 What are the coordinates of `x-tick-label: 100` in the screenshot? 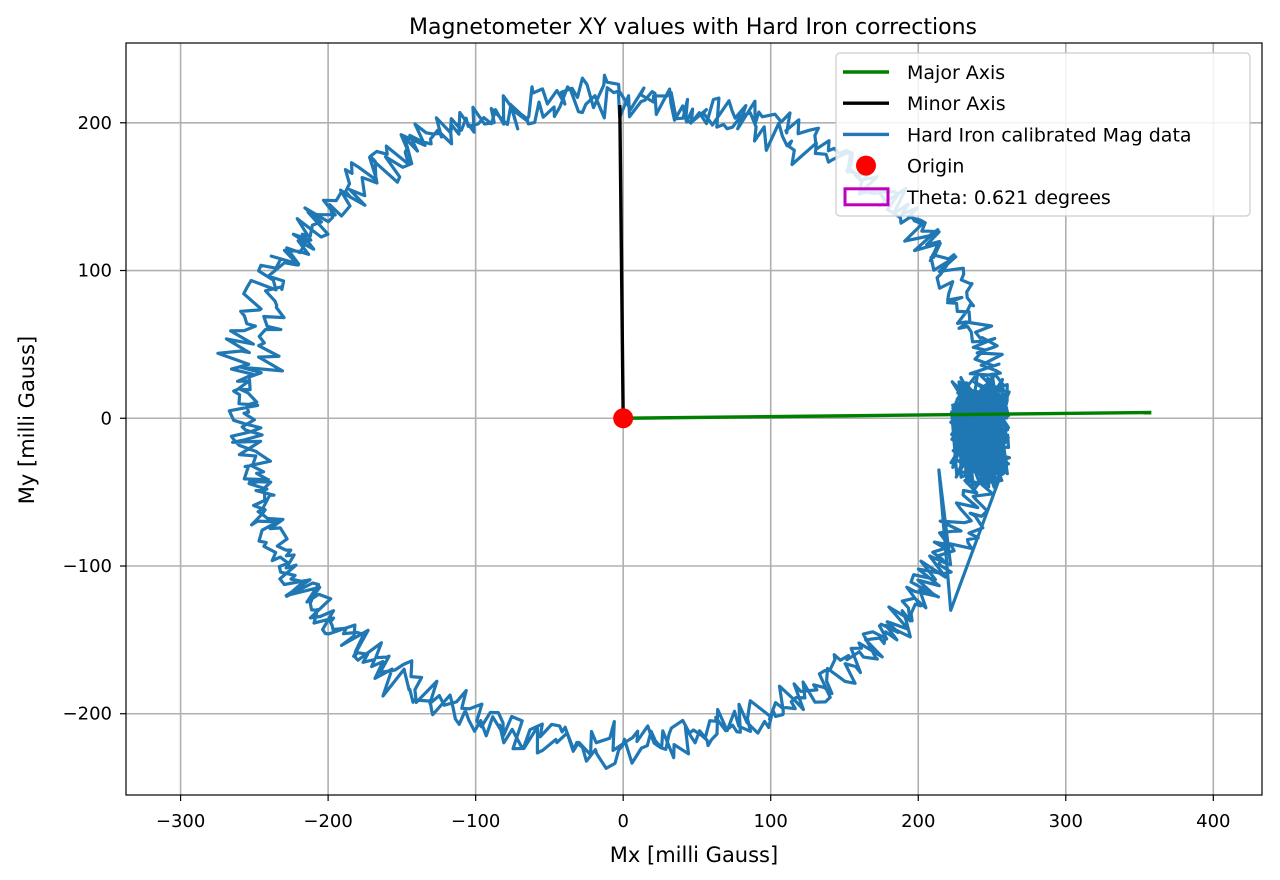 It's located at (771, 821).